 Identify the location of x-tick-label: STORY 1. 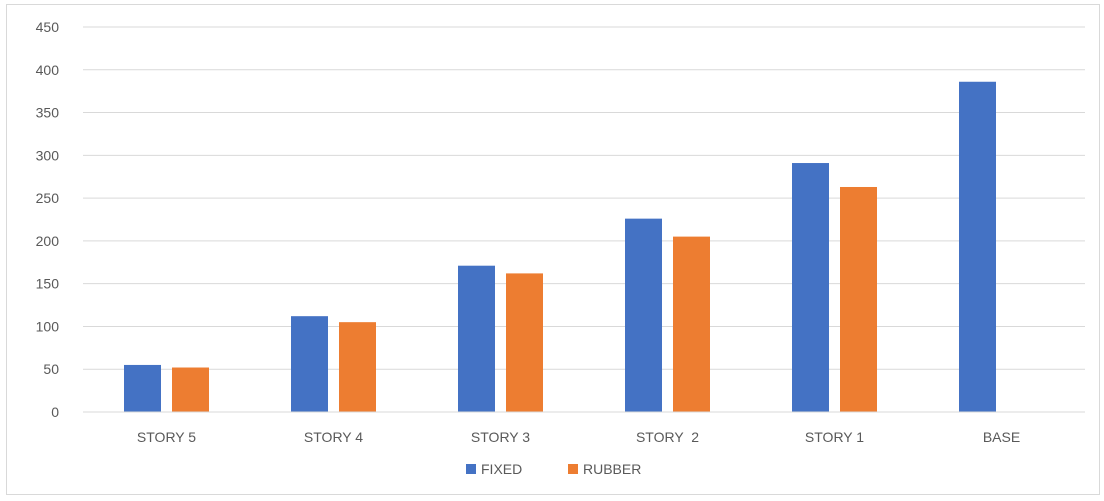
(834, 437).